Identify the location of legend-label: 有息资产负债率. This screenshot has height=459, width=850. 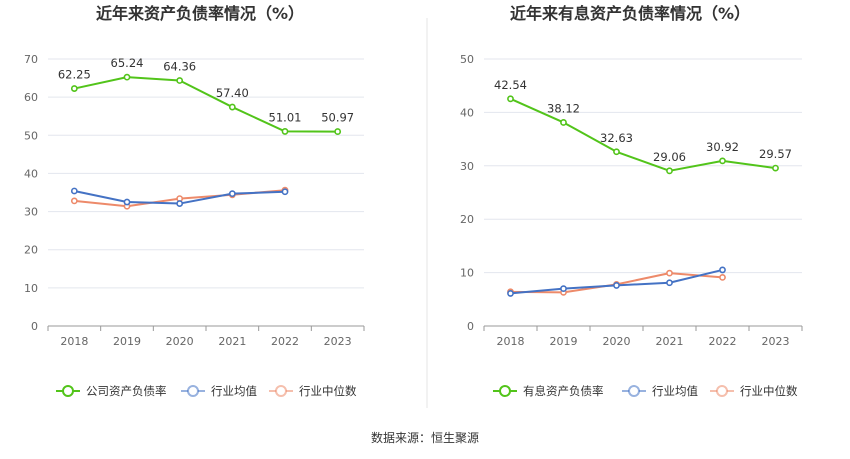
(563, 391).